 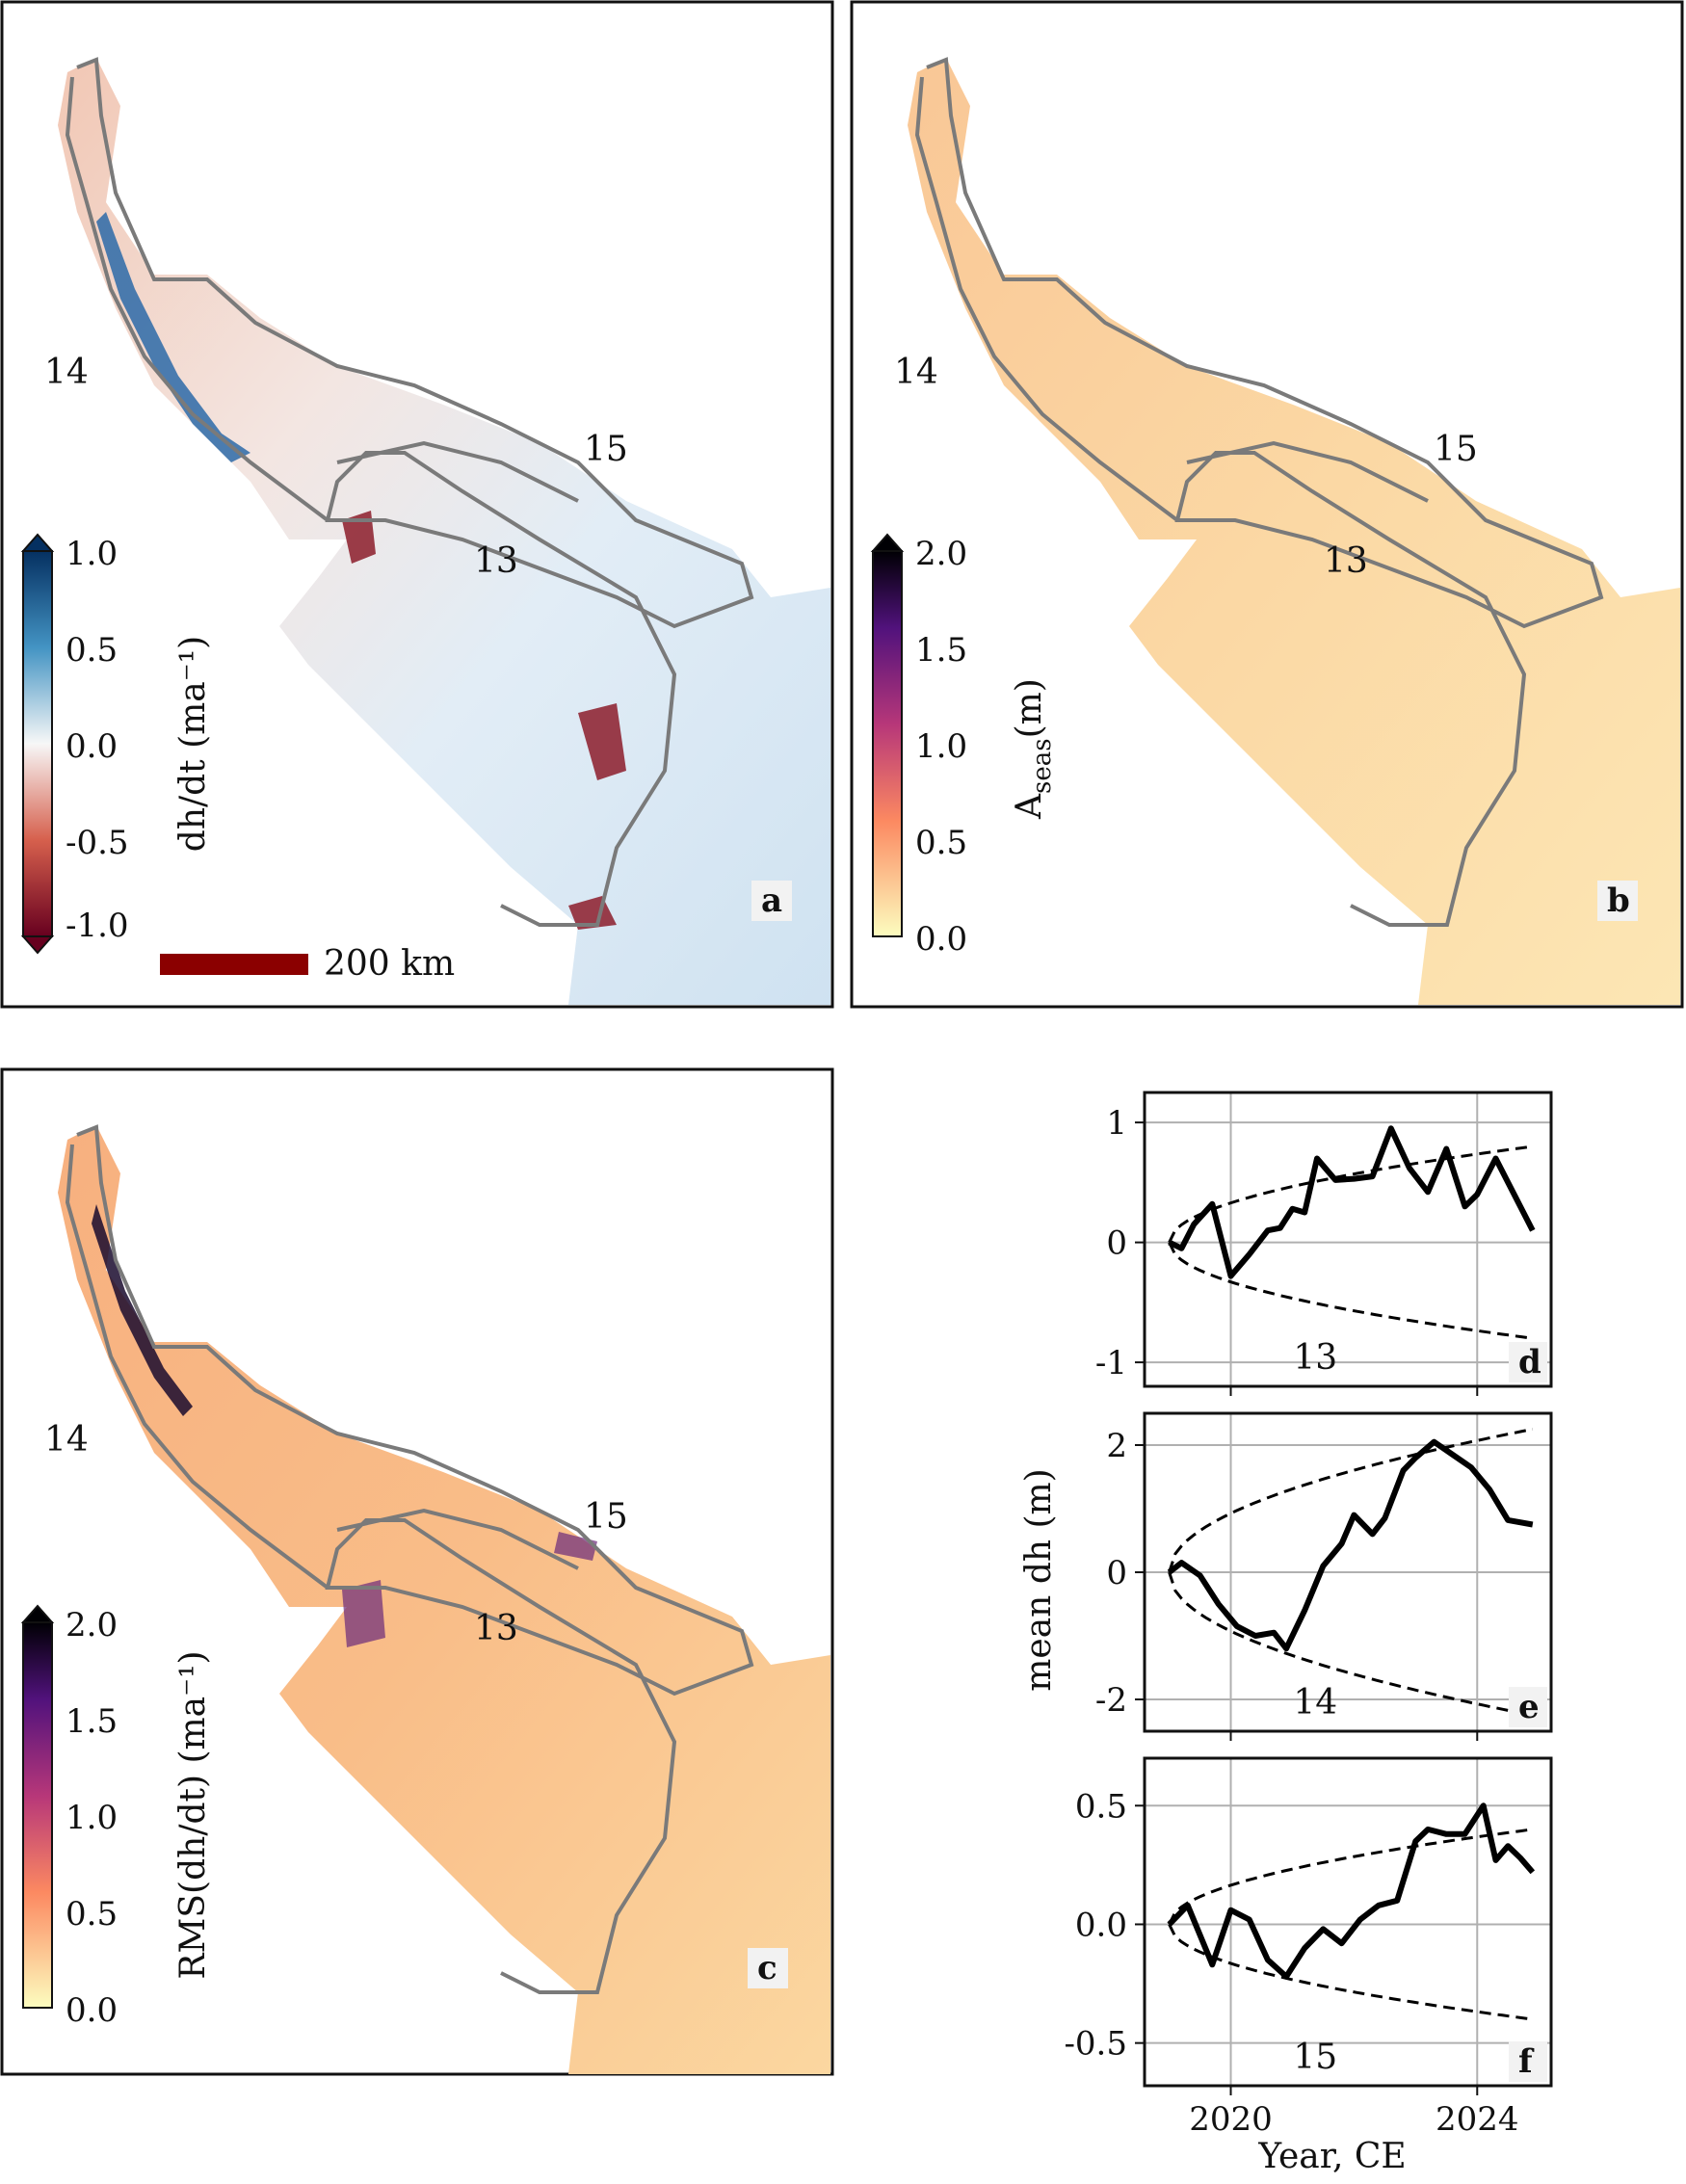 I want to click on colorbar-a-tick: -0.5, so click(x=98, y=843).